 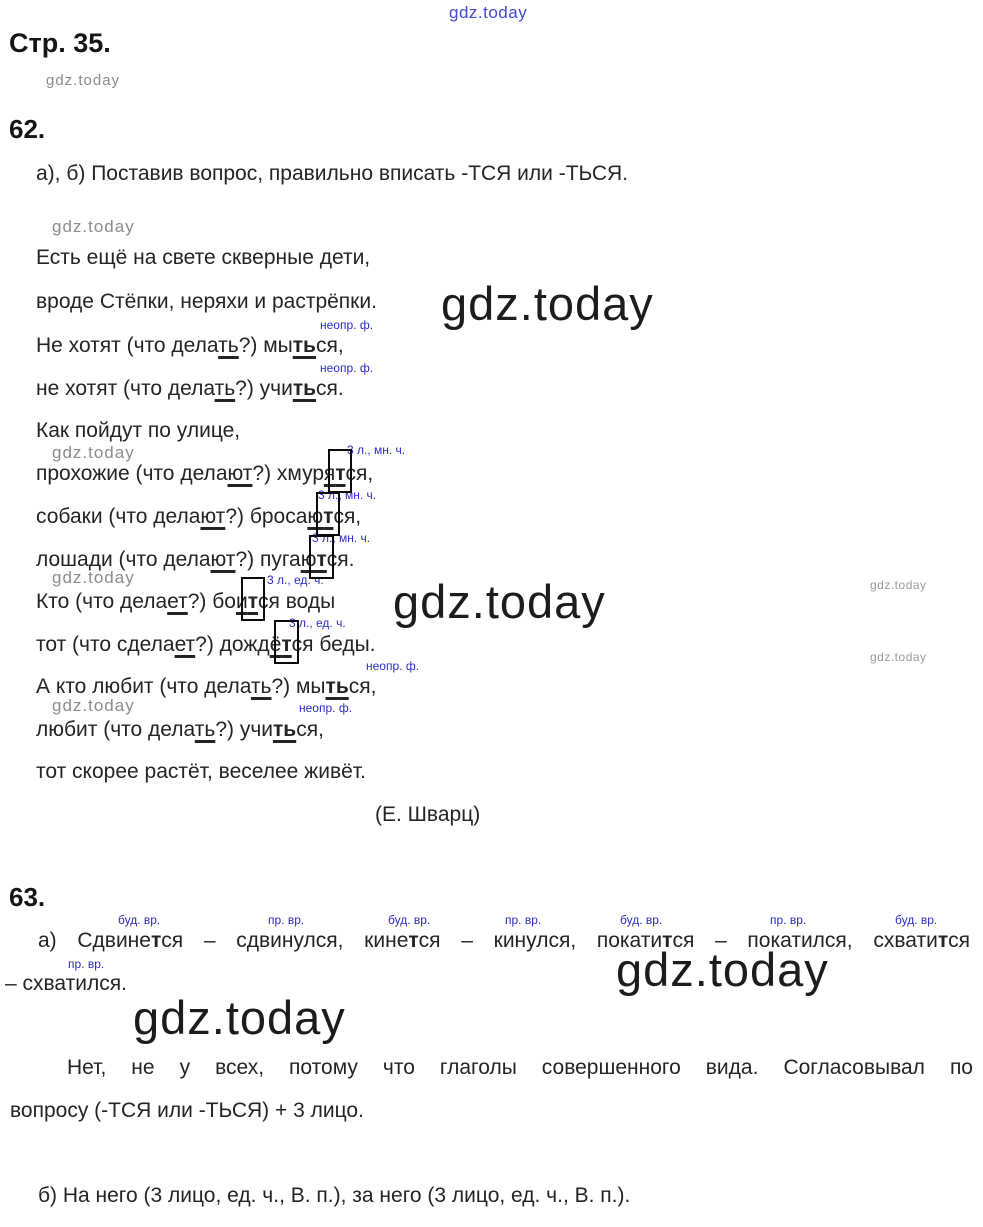 What do you see at coordinates (190, 346) in the screenshot?
I see `poem-line: Не хотят (что делать?) мыться,` at bounding box center [190, 346].